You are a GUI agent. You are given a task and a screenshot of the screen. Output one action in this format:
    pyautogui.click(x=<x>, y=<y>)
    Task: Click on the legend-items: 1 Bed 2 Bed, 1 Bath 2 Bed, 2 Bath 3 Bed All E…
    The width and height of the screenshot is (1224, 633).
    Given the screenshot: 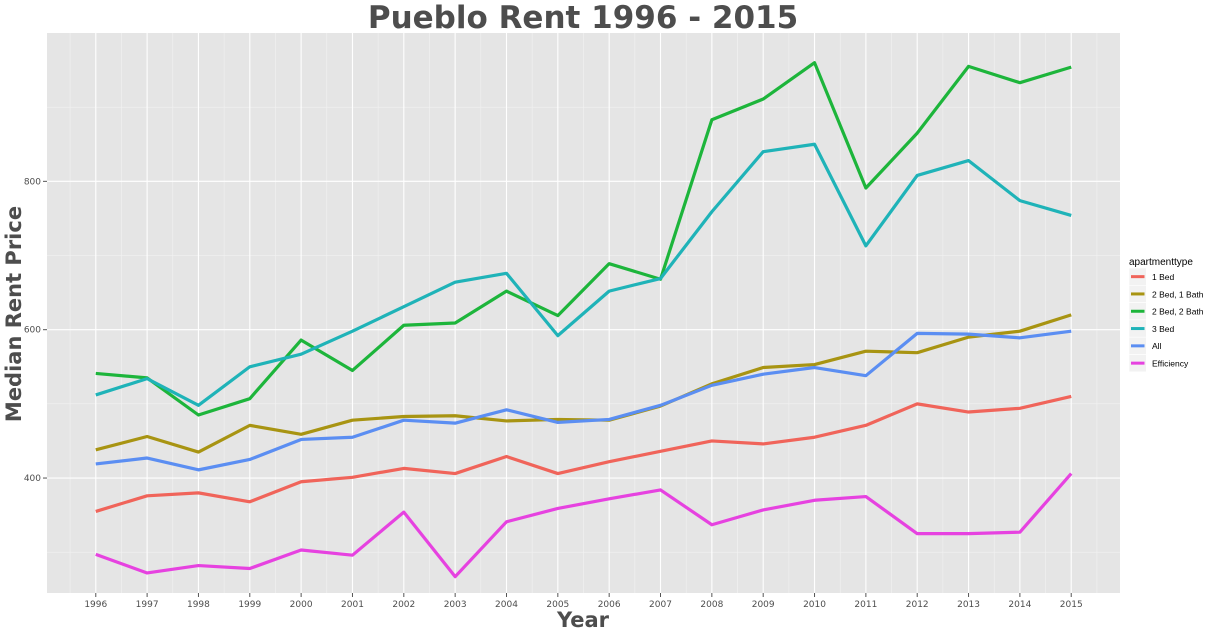 What is the action you would take?
    pyautogui.click(x=1166, y=320)
    